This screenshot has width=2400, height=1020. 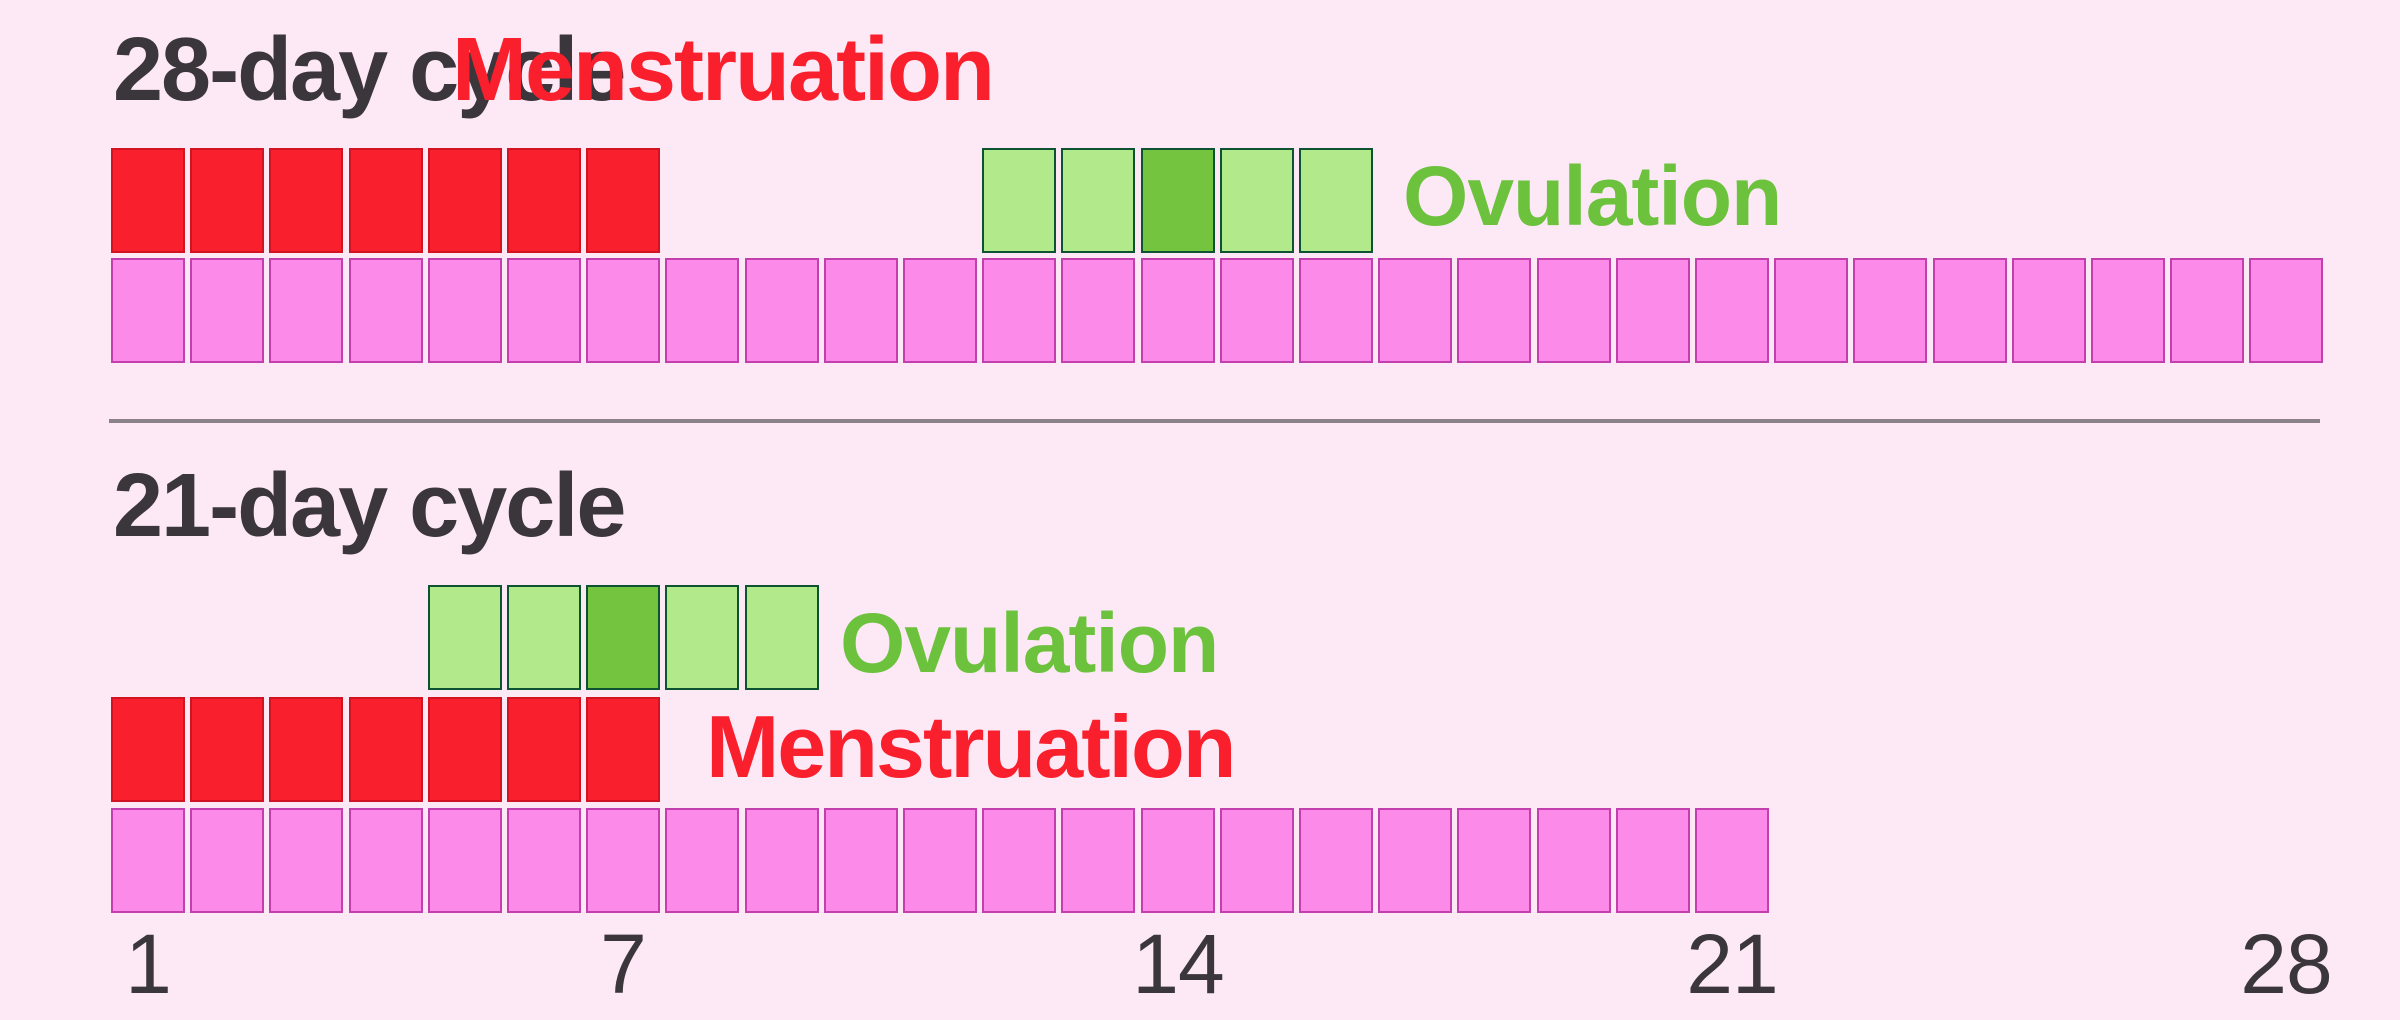 I want to click on axis-tick-label: 21, so click(x=1732, y=964).